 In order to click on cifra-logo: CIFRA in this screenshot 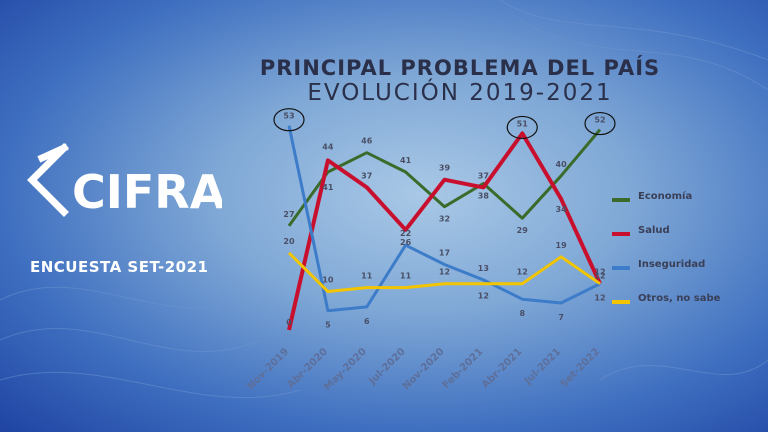, I will do `click(124, 181)`.